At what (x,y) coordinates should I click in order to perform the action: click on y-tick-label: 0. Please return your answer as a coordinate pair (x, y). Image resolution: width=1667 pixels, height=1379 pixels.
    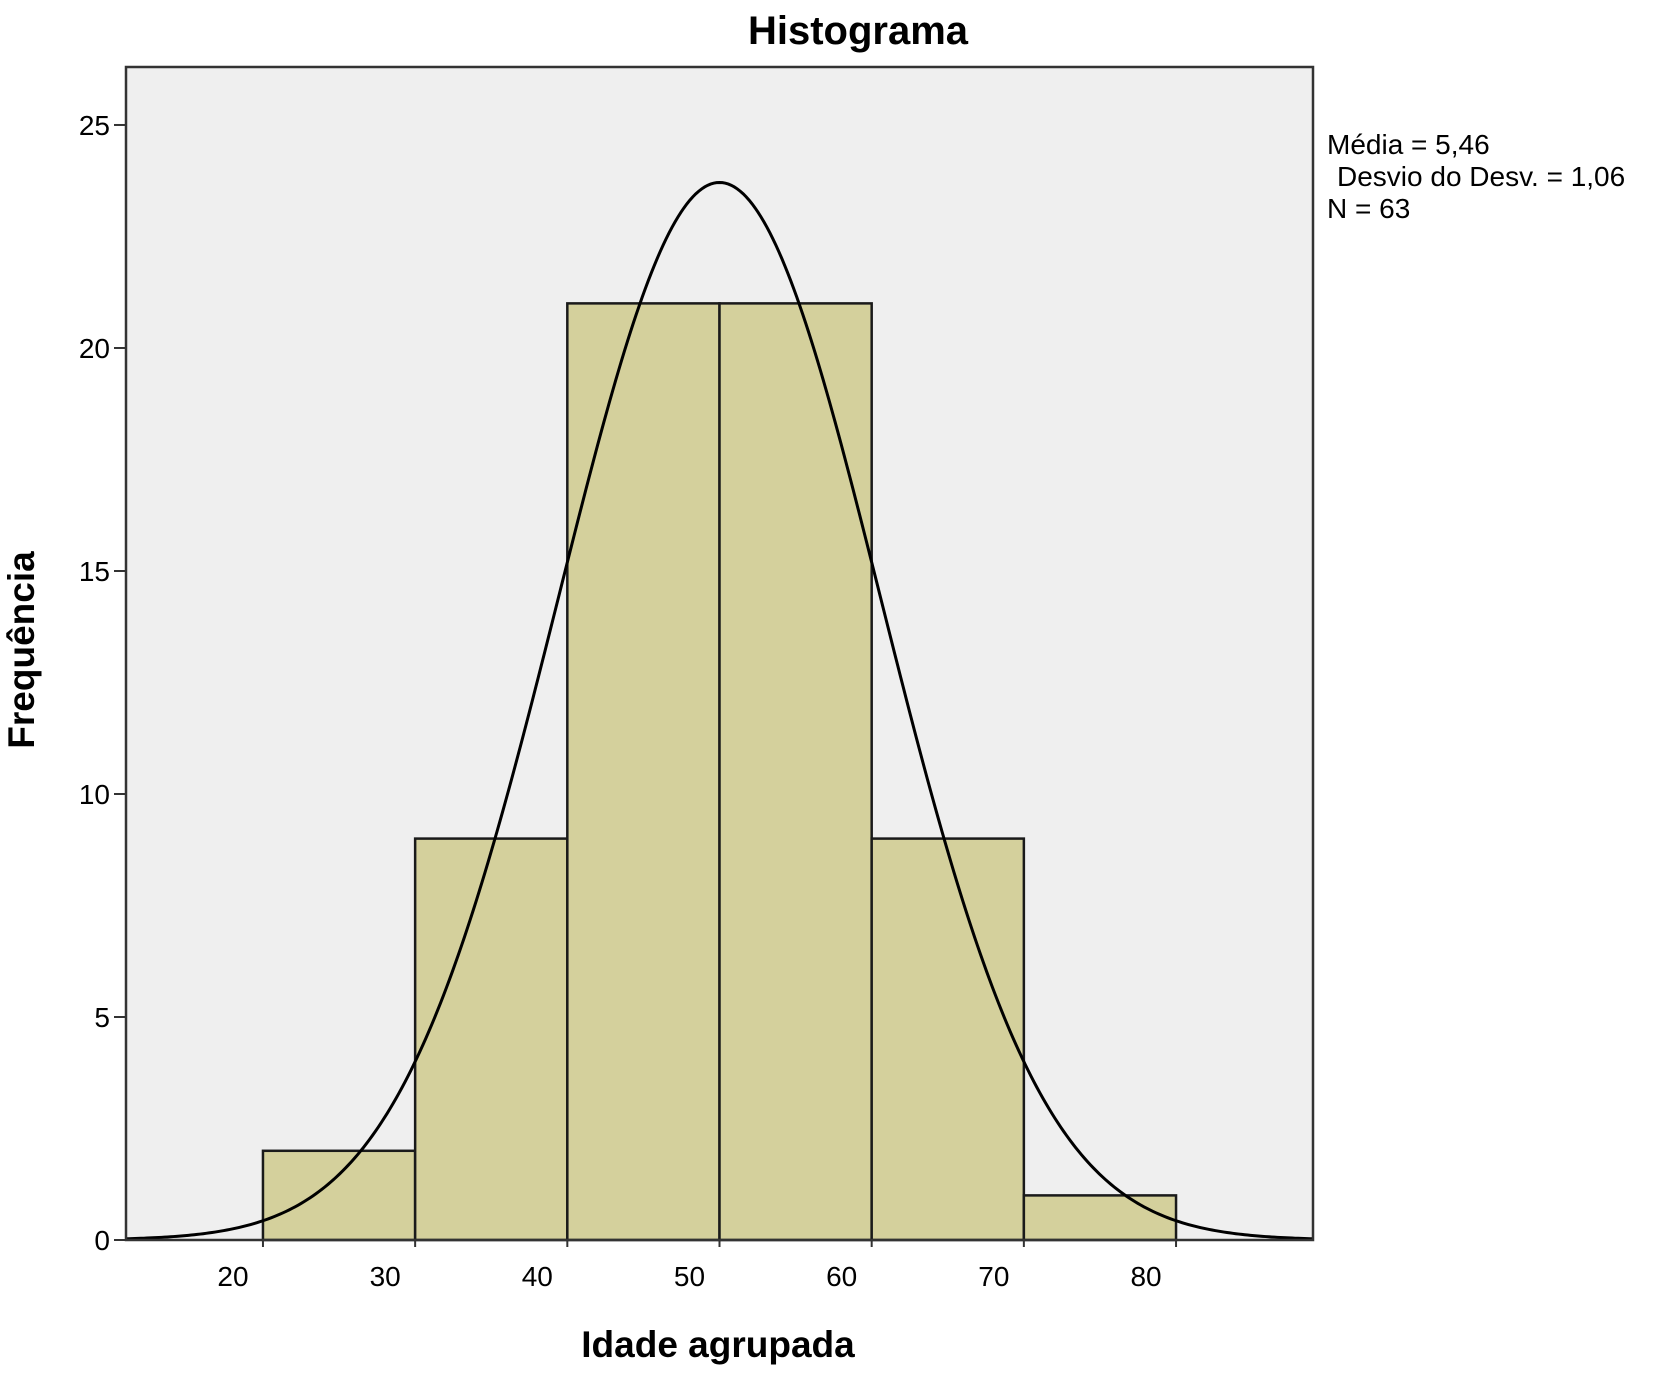
    Looking at the image, I should click on (102, 1240).